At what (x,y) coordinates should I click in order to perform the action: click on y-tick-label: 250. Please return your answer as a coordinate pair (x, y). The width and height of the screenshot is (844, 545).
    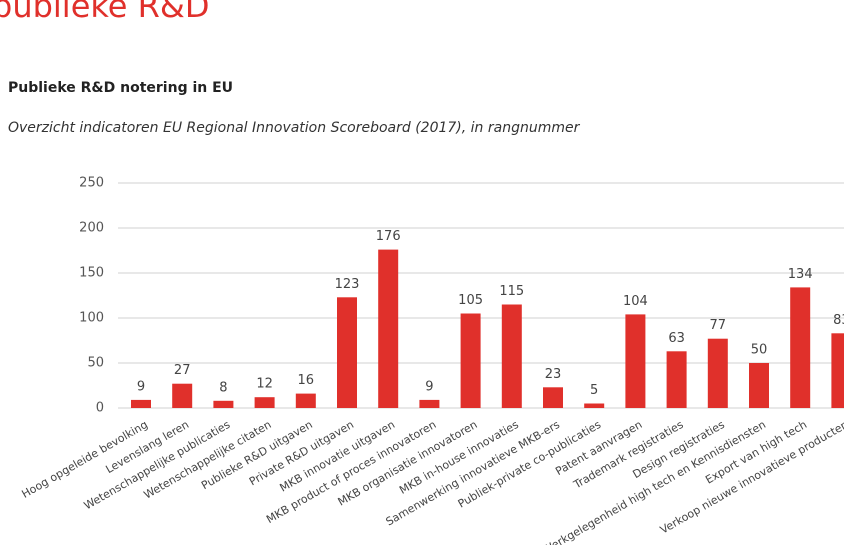
    Looking at the image, I should click on (91, 183).